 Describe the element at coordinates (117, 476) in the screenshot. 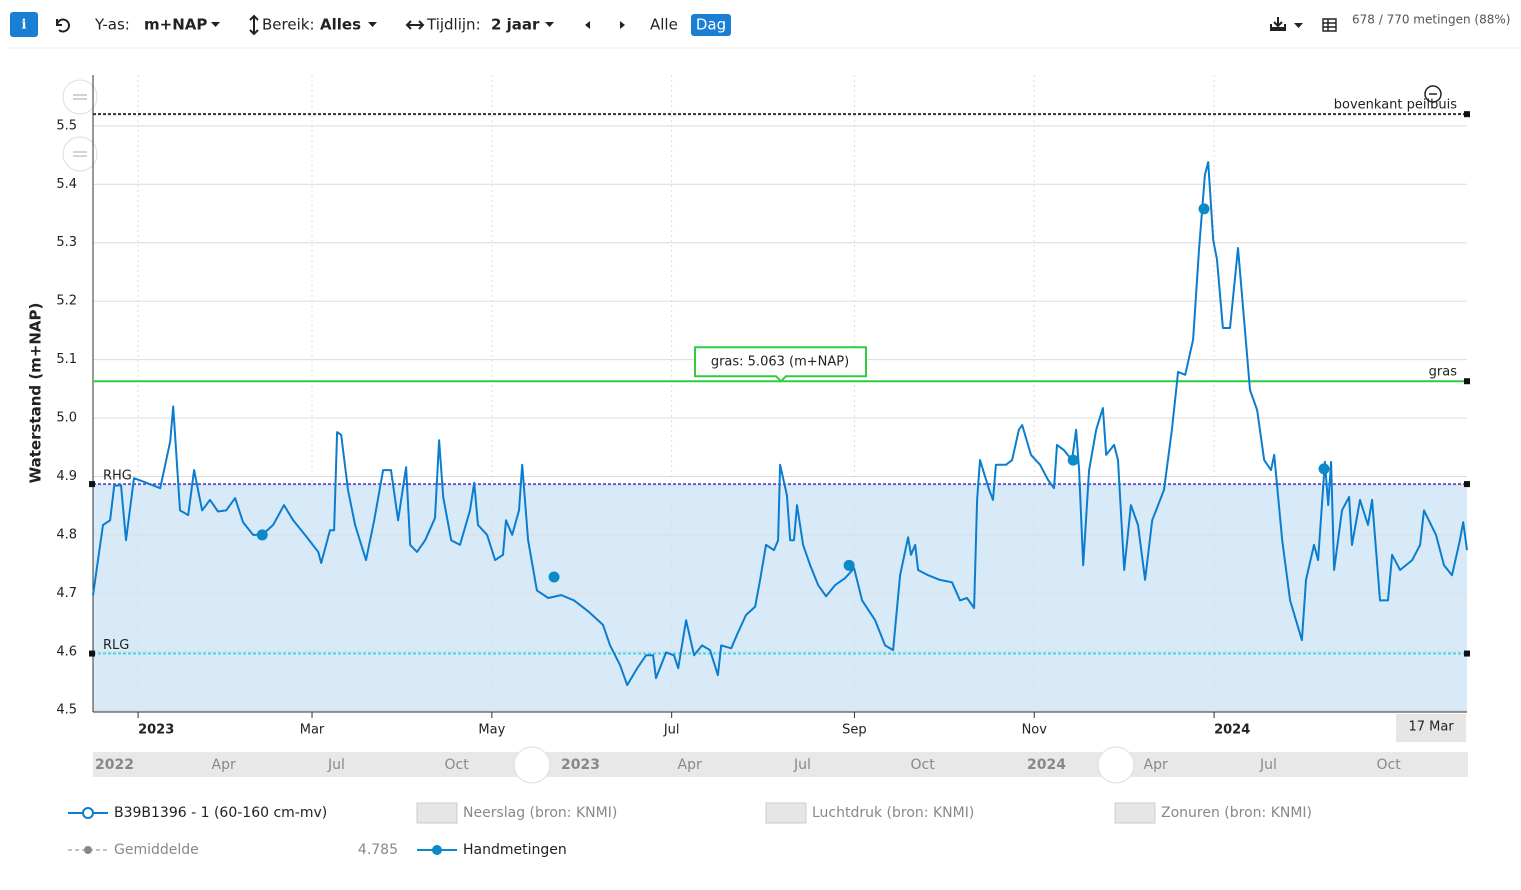

I see `reference-label: RHG` at that location.